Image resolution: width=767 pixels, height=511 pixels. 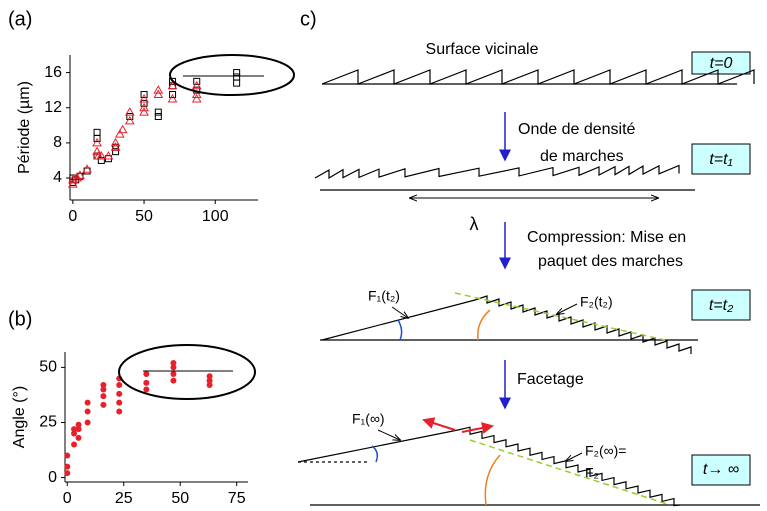 What do you see at coordinates (20, 19) in the screenshot?
I see `chart-title: (a)` at bounding box center [20, 19].